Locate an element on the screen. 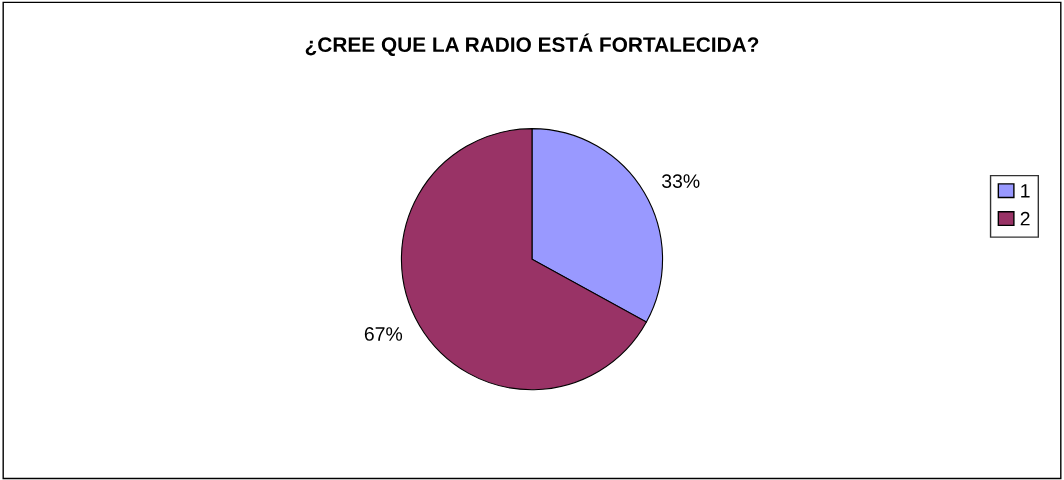  chart-title: ¿CREE QUE LA RADIO ESTÁ FORTALECIDA? is located at coordinates (532, 44).